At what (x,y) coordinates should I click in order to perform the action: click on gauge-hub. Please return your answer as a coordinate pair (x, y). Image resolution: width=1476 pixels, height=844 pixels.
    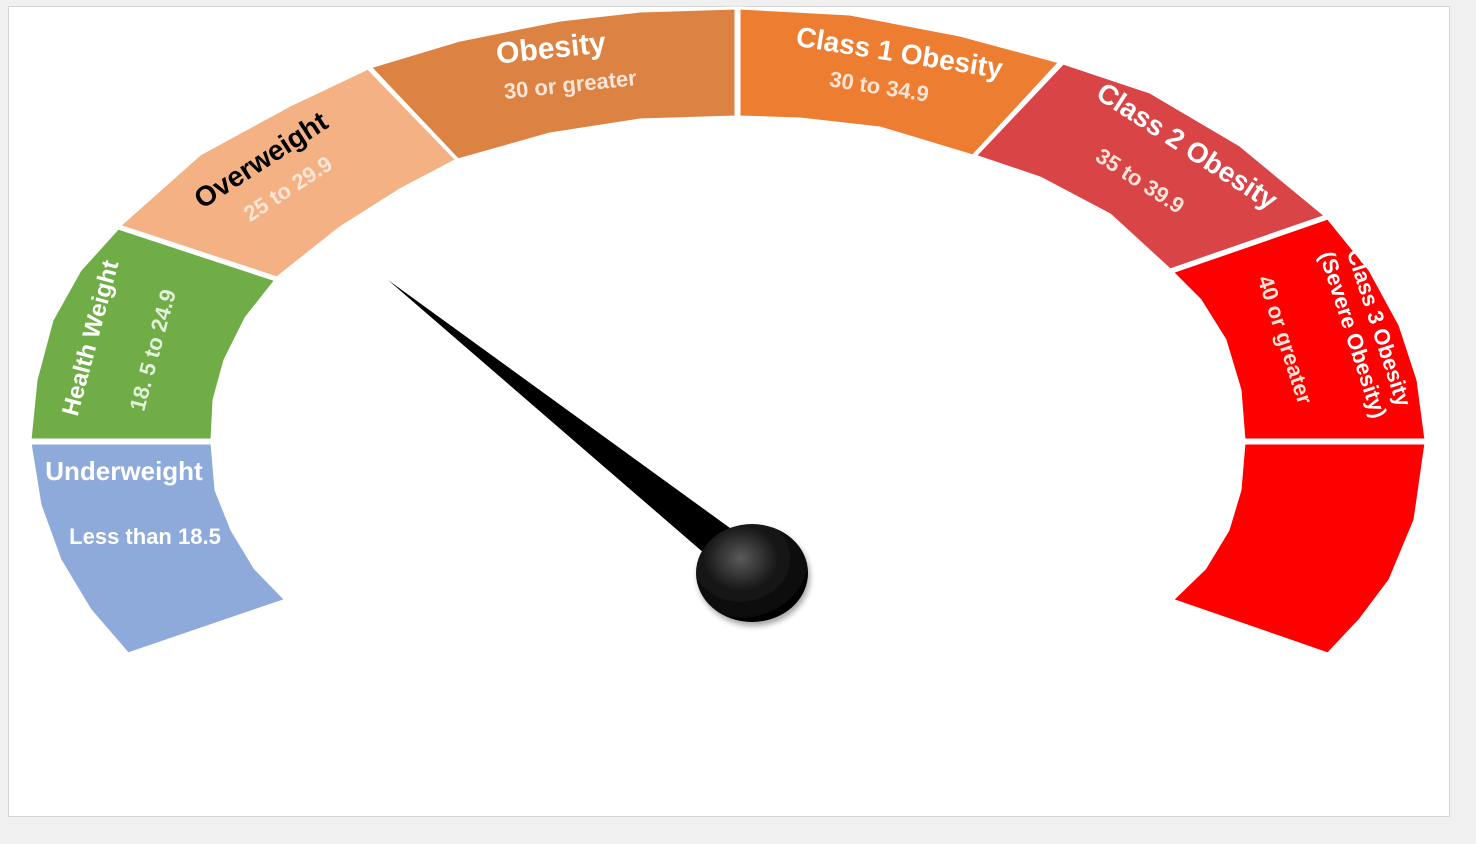
    Looking at the image, I should click on (752, 573).